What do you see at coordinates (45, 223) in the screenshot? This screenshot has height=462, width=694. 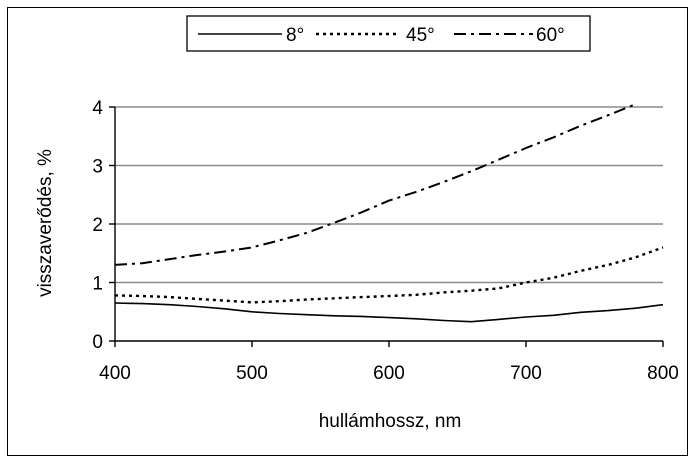 I see `y-axis-title: visszaverődés, %` at bounding box center [45, 223].